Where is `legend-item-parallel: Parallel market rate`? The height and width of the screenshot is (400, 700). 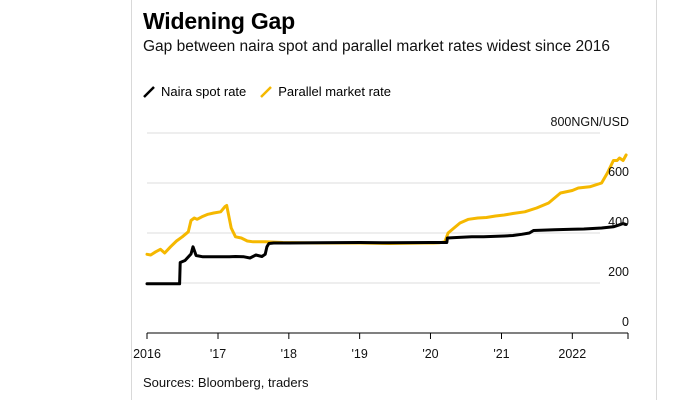
legend-item-parallel: Parallel market rate is located at coordinates (325, 91).